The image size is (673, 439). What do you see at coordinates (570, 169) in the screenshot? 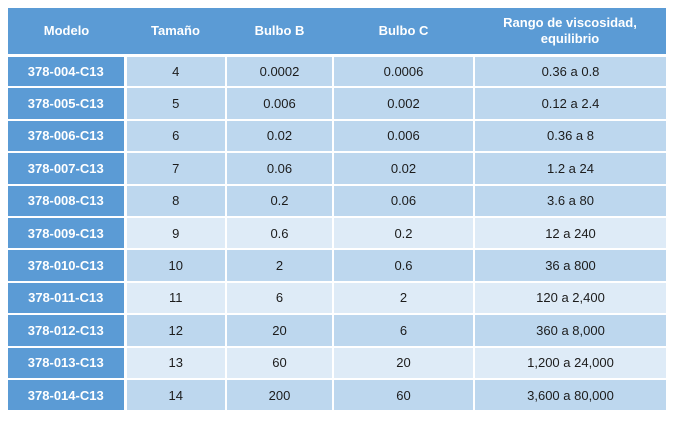
I see `cell-rango: 1.2 a 24` at bounding box center [570, 169].